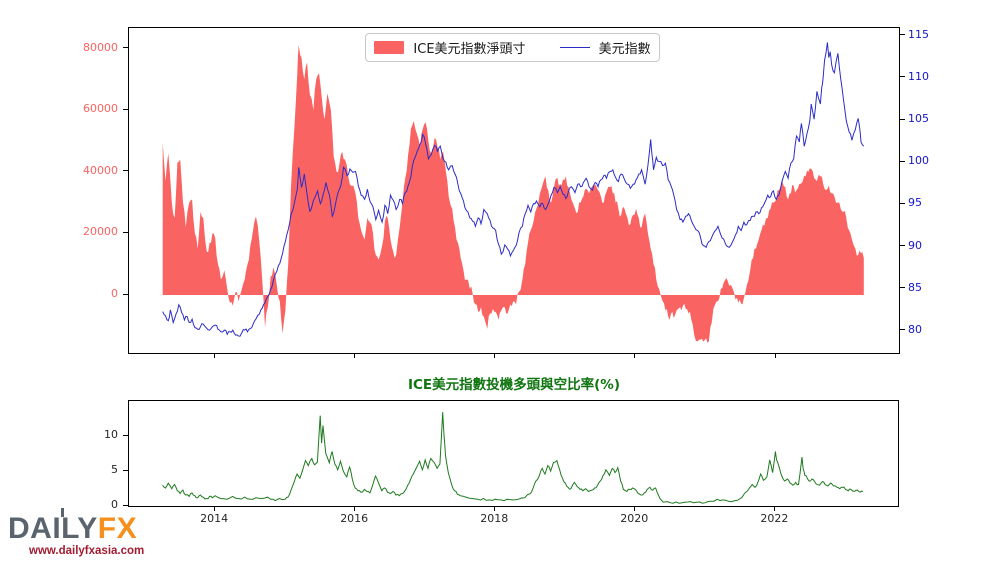 This screenshot has width=1000, height=564. Describe the element at coordinates (100, 170) in the screenshot. I see `left-axis-tick-label: 40000` at that location.